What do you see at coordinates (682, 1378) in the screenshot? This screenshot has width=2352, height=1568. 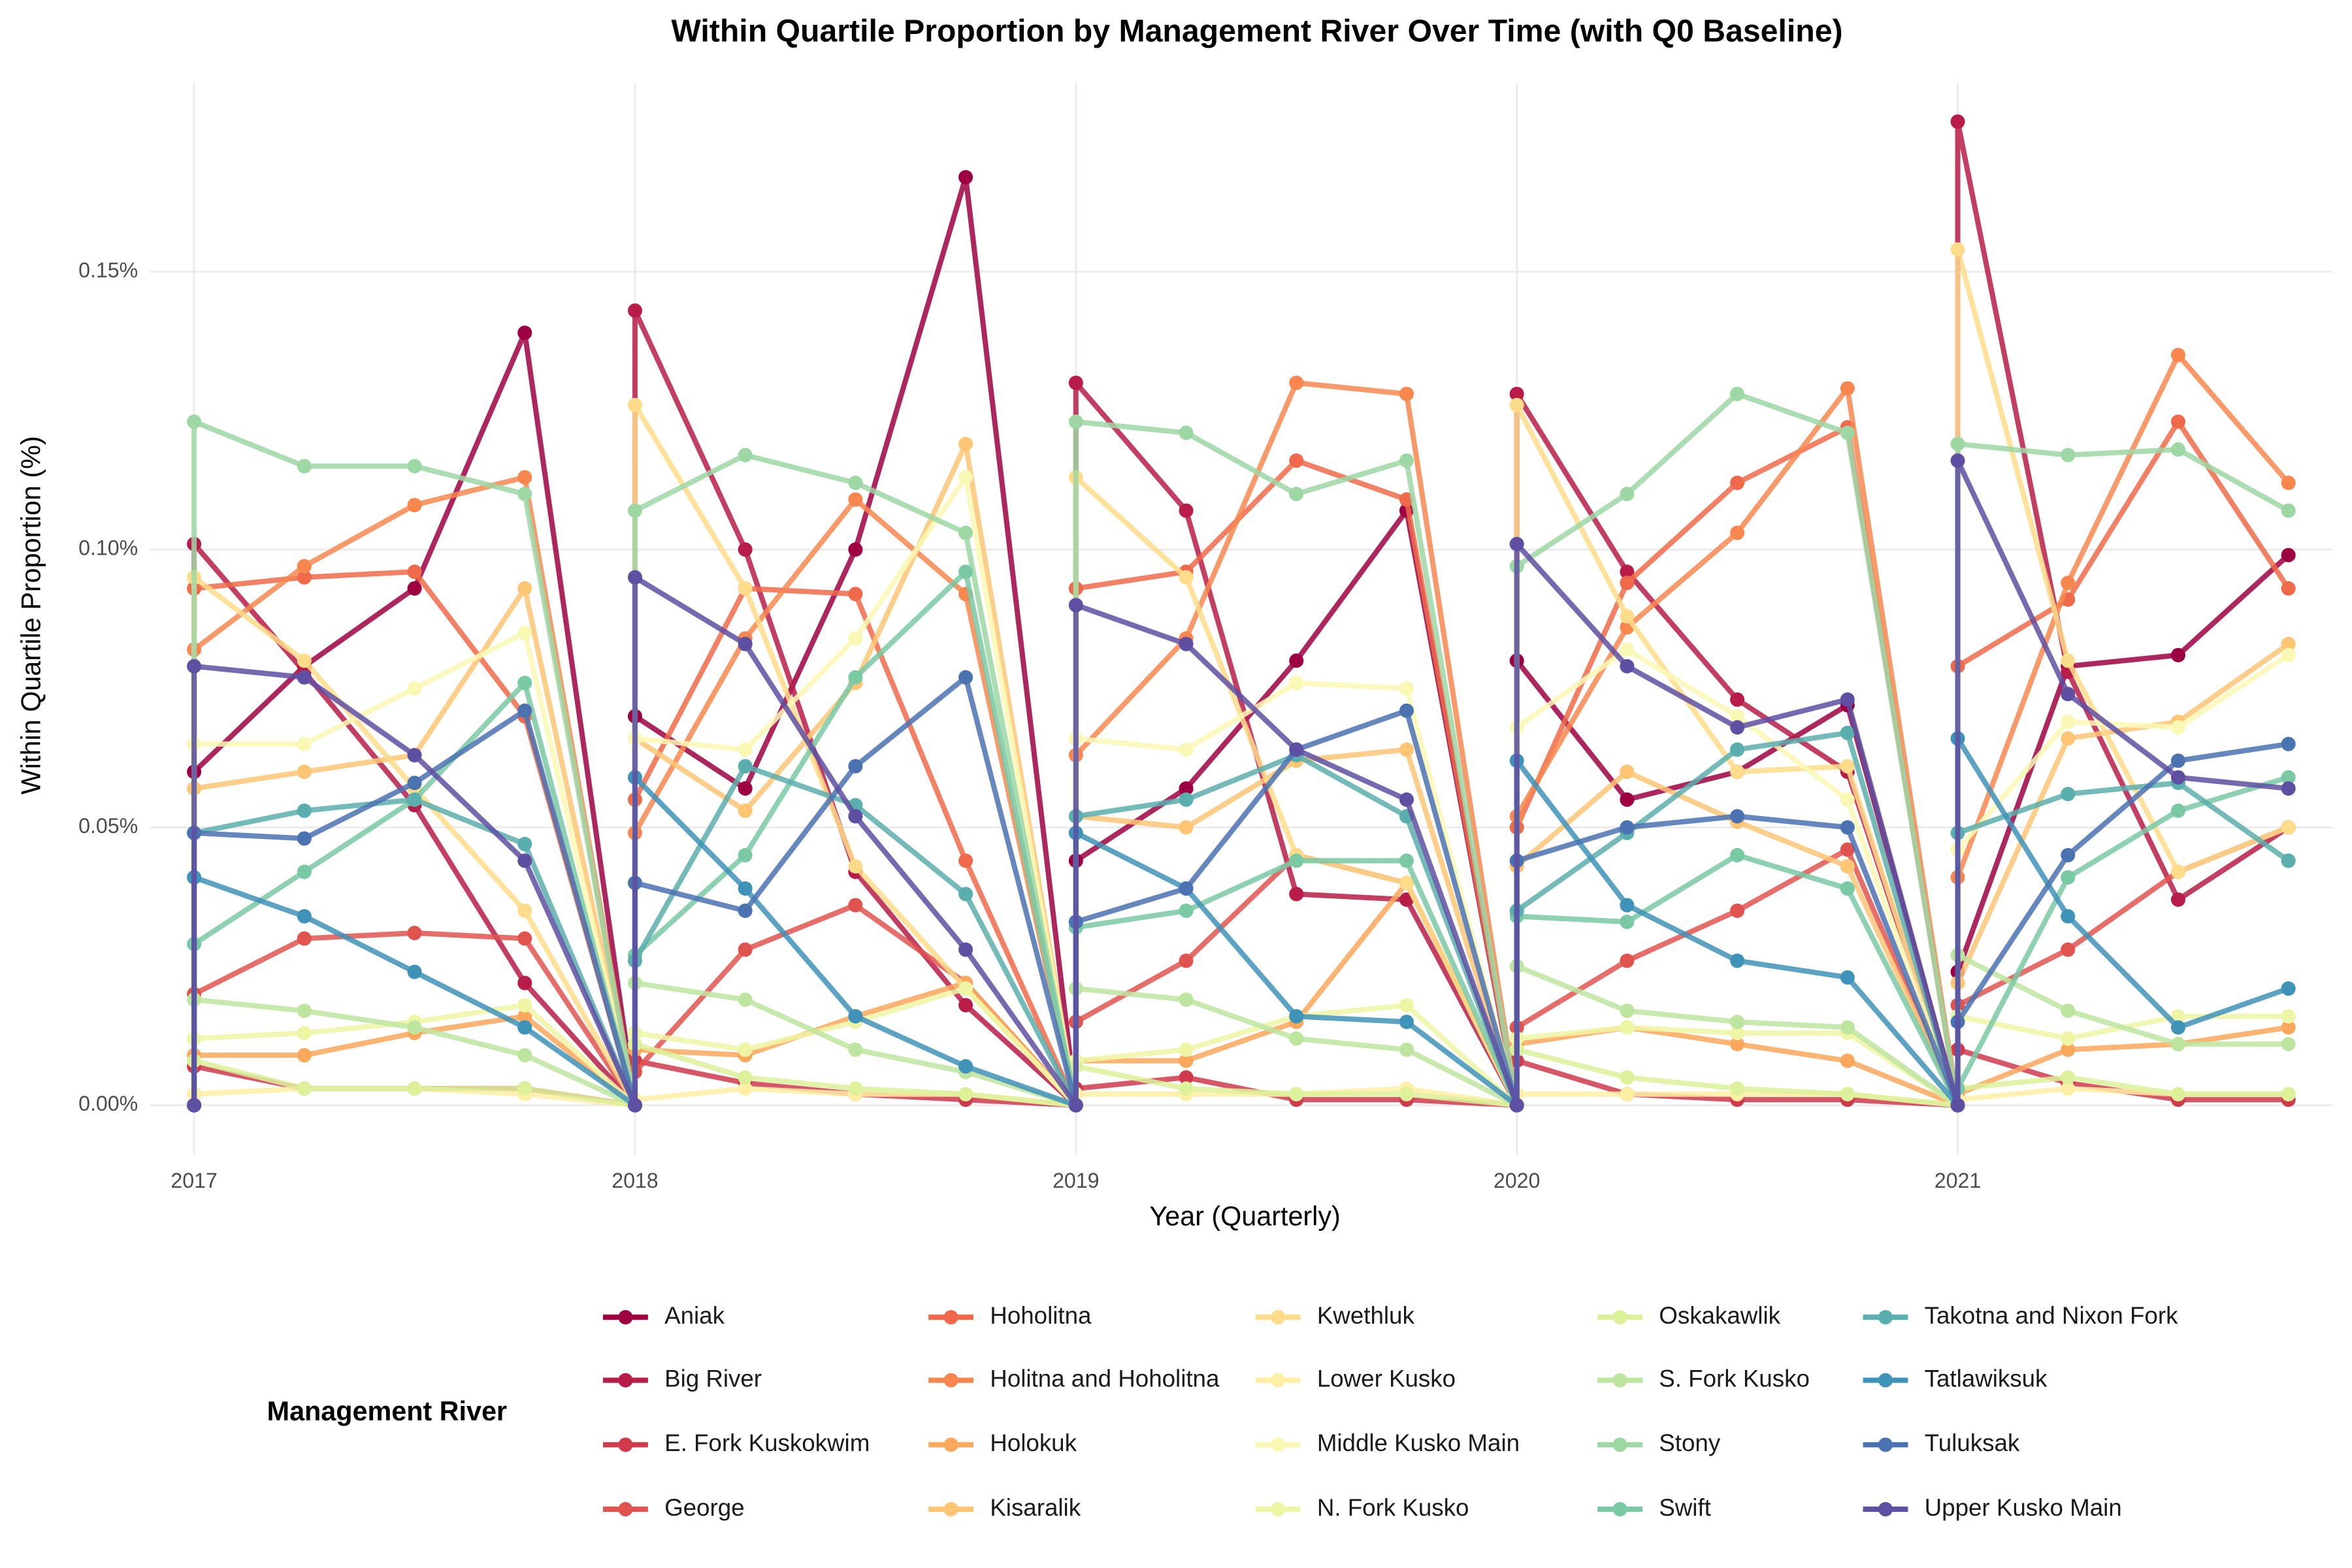 I see `legend-item: Big River` at bounding box center [682, 1378].